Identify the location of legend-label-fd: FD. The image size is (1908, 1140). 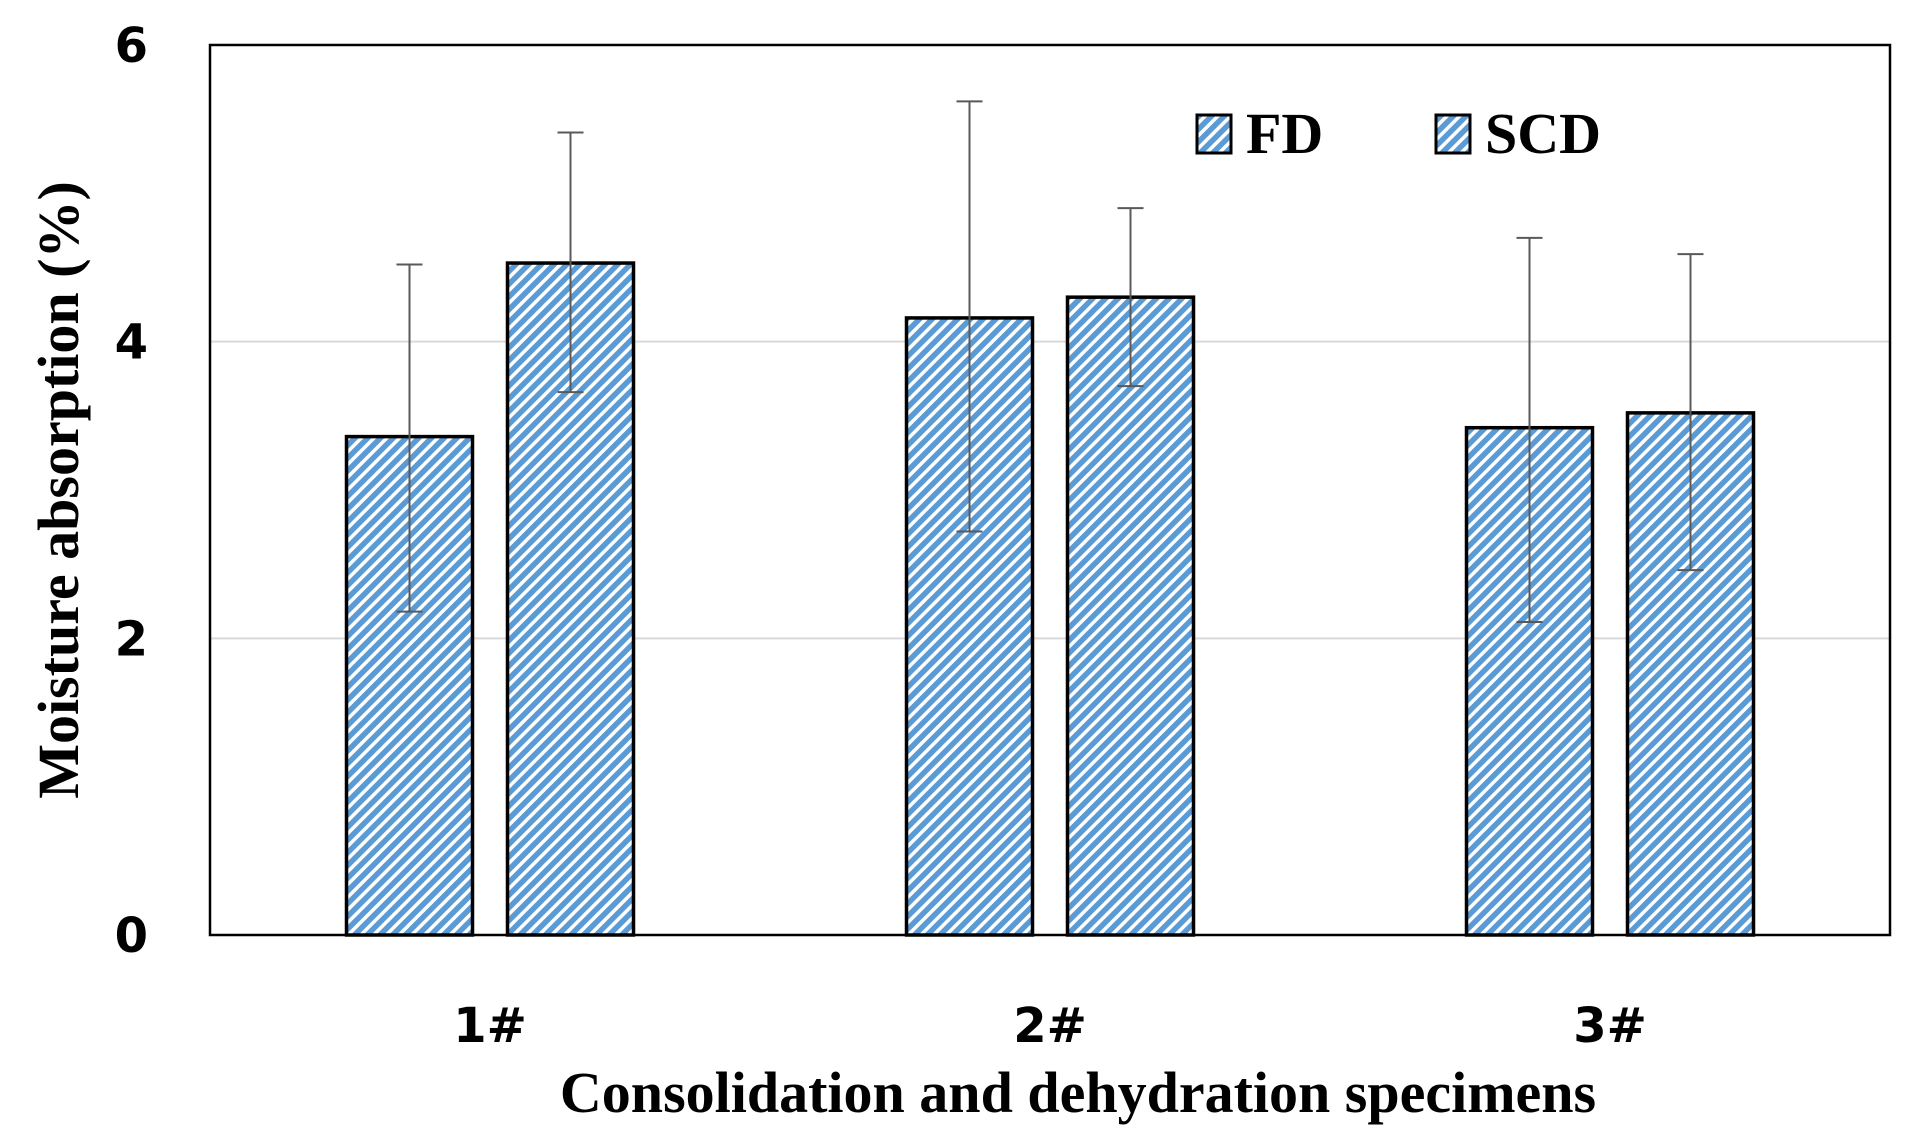
(1284, 133).